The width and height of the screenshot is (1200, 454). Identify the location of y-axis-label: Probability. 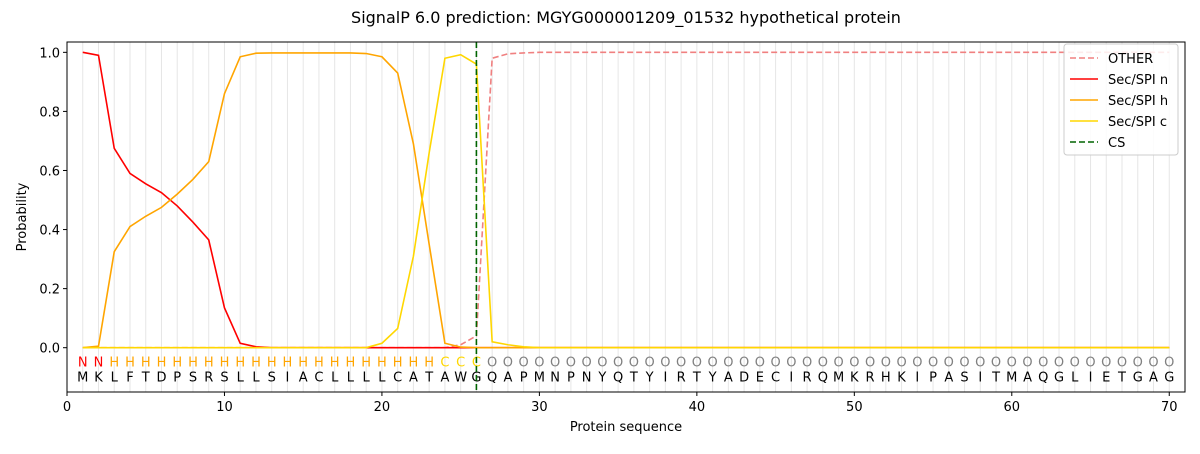
(22, 216).